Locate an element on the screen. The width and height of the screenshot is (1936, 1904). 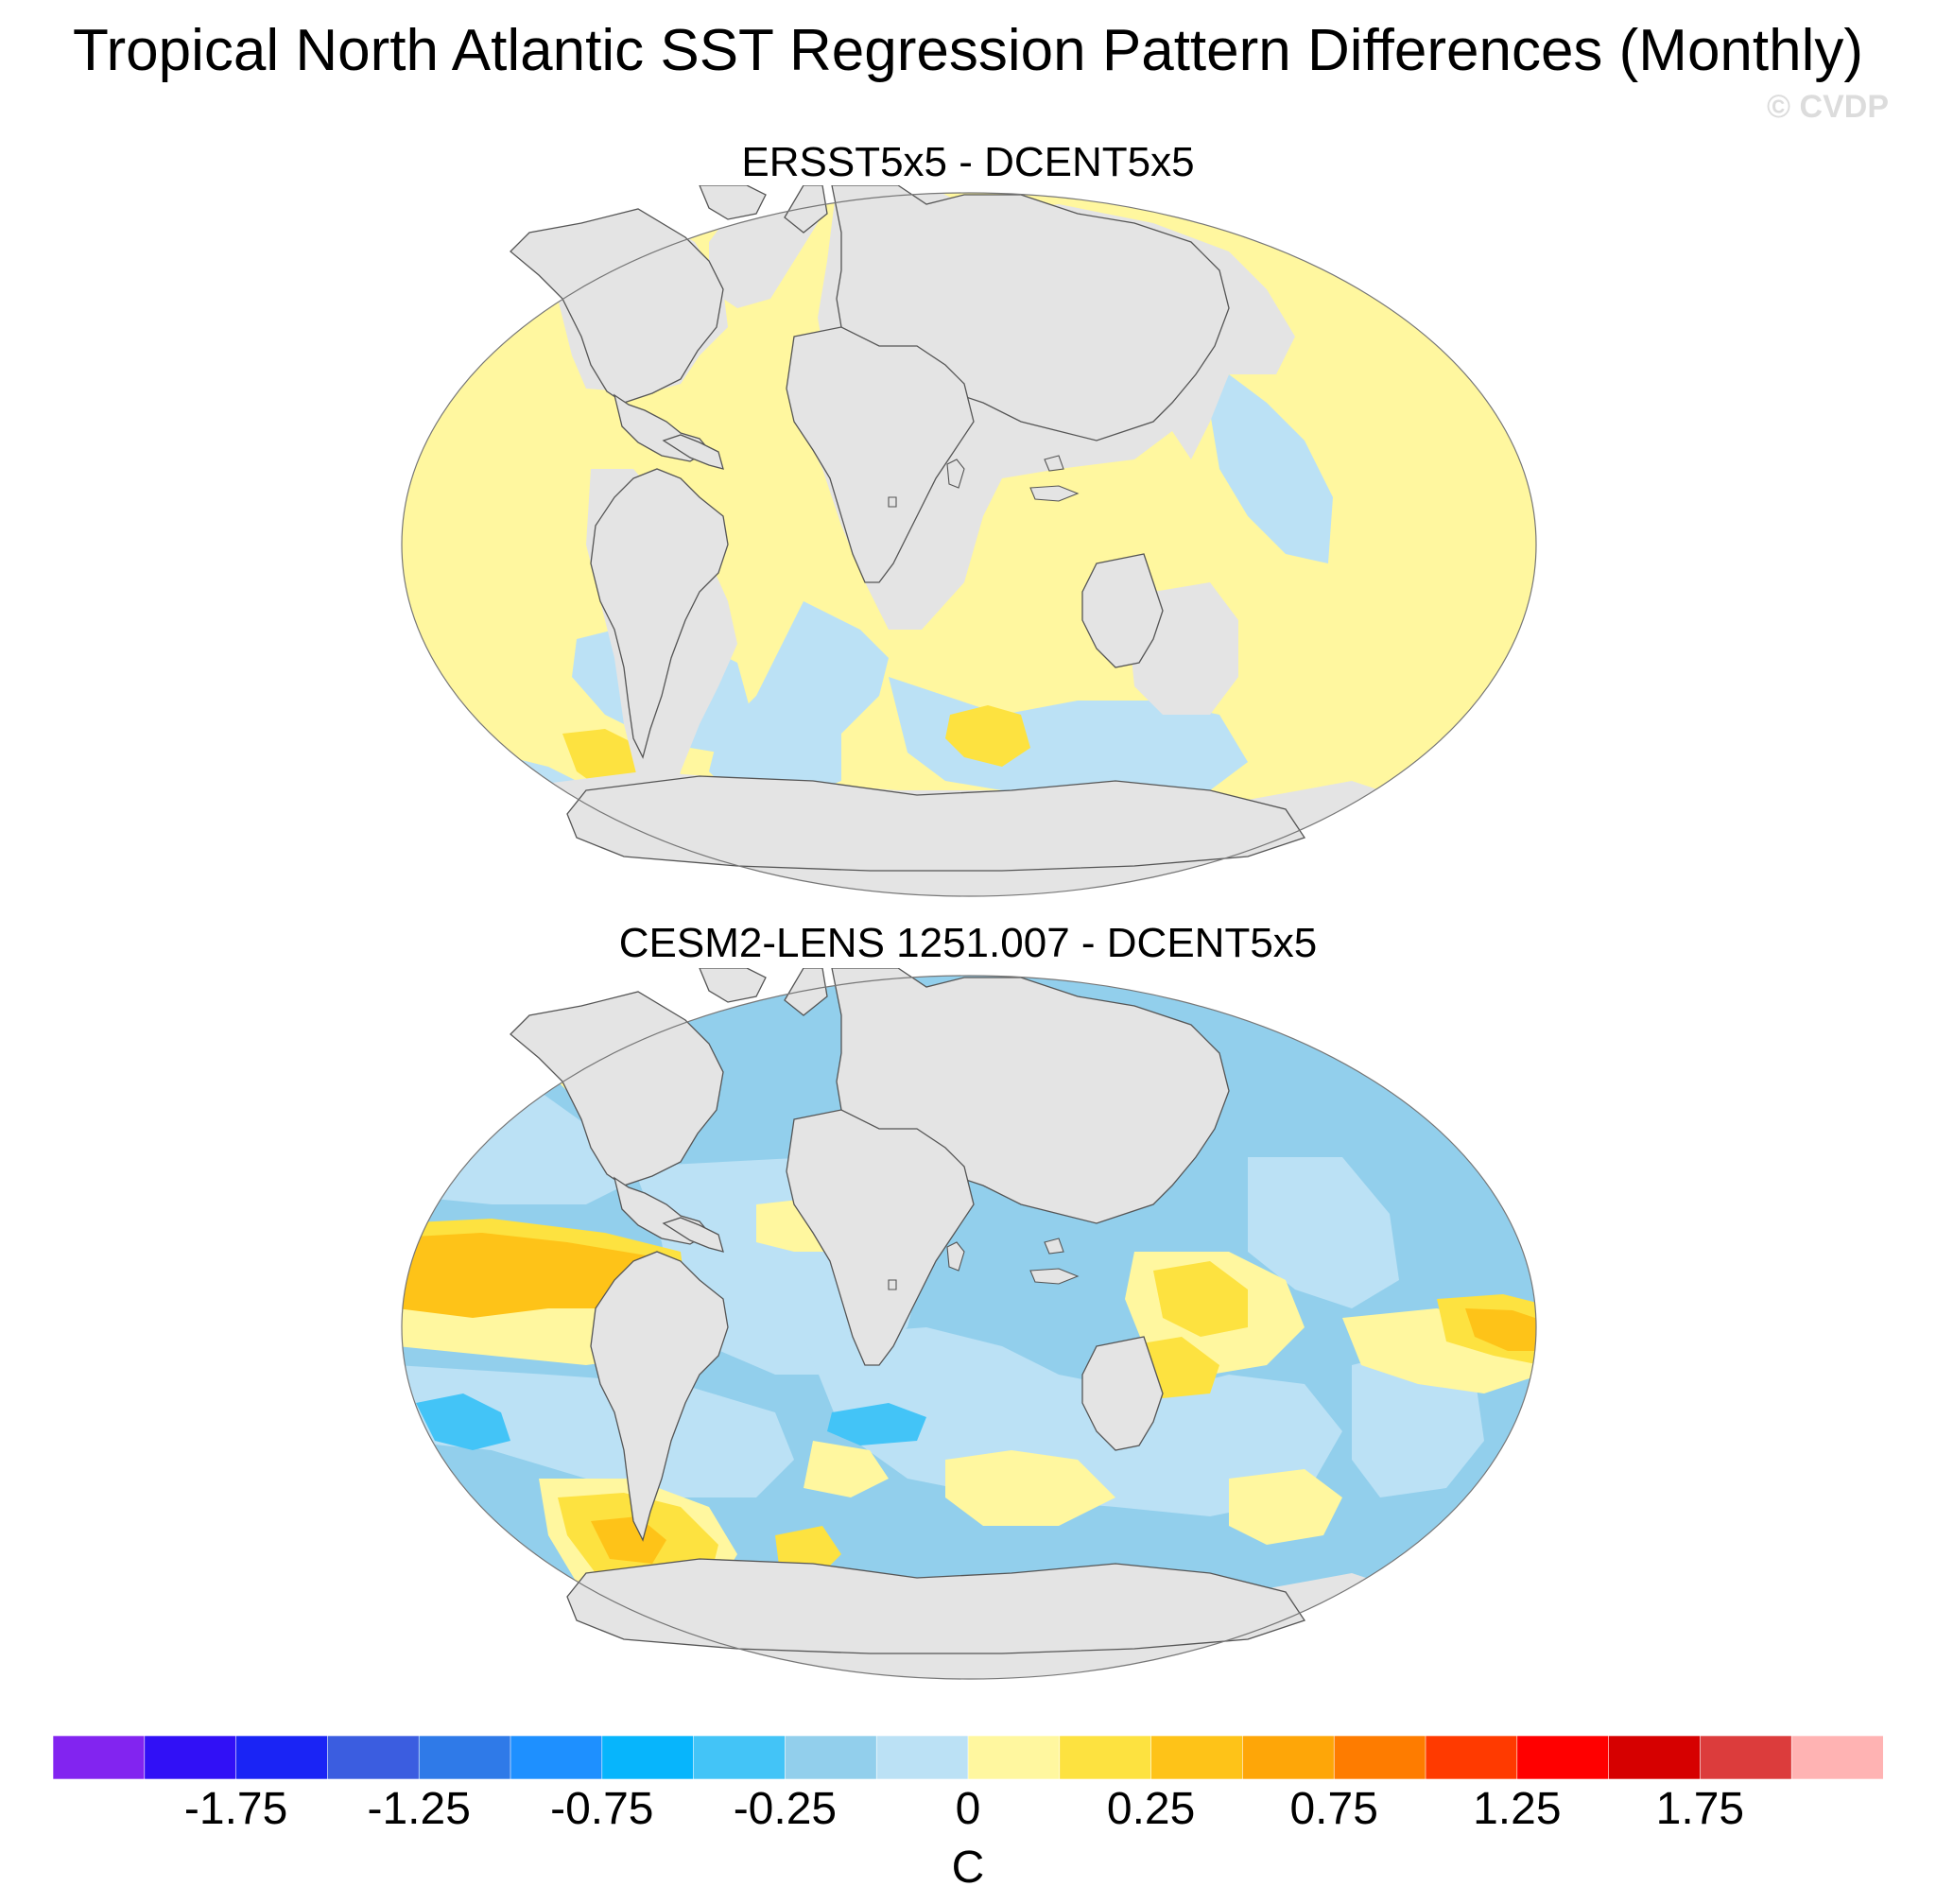
colorbar is located at coordinates (968, 1757).